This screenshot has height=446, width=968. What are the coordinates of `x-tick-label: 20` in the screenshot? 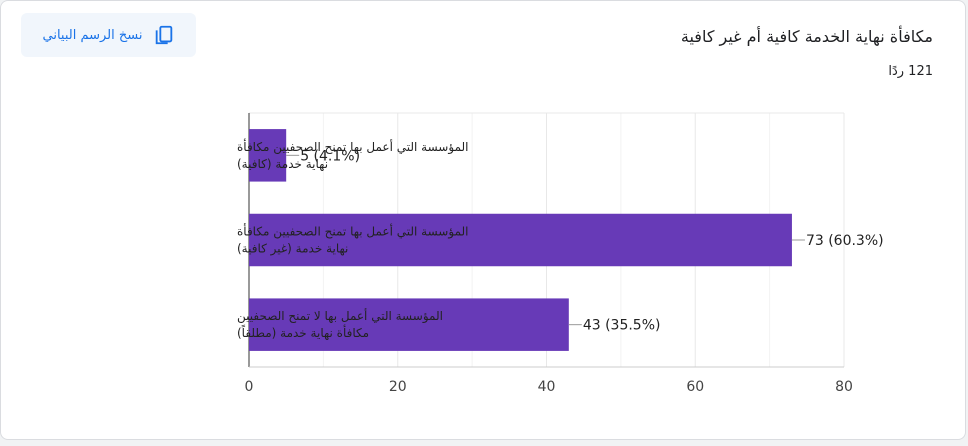 It's located at (398, 387).